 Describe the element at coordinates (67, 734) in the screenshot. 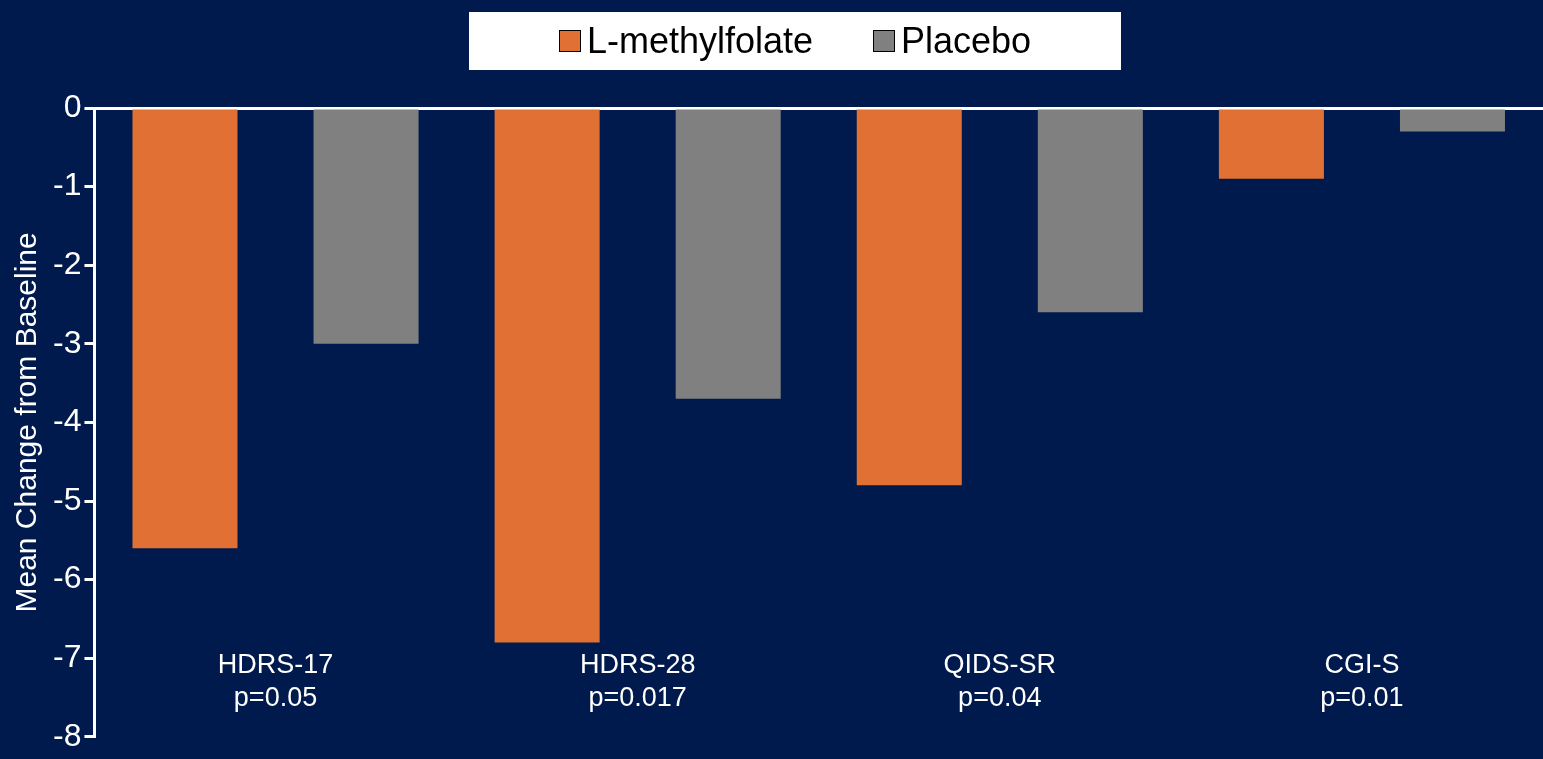

I see `y-tick-label: -8` at that location.